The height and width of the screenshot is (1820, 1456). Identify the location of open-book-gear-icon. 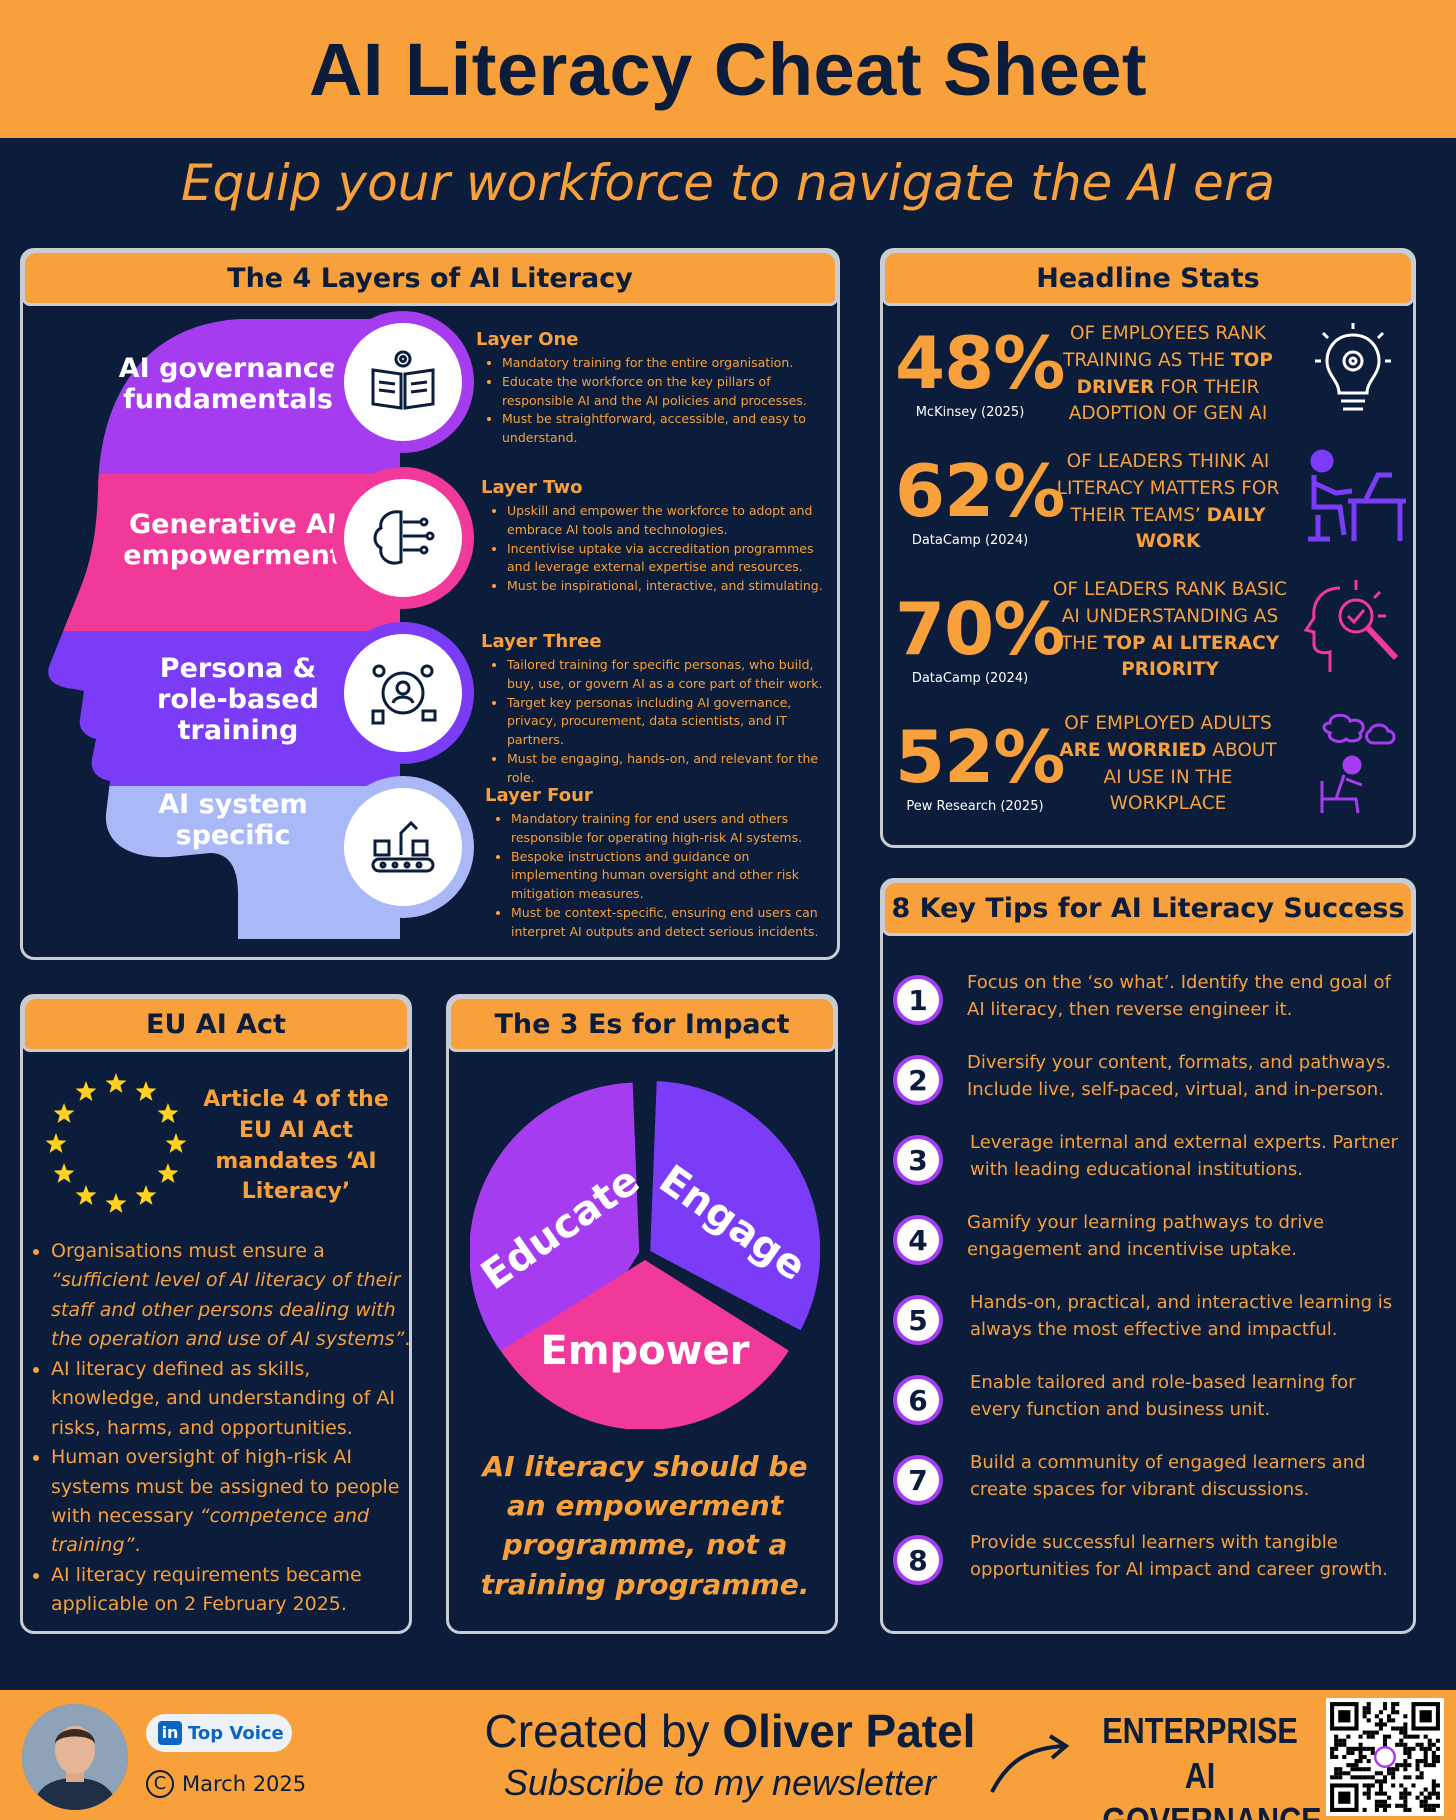
(403, 382).